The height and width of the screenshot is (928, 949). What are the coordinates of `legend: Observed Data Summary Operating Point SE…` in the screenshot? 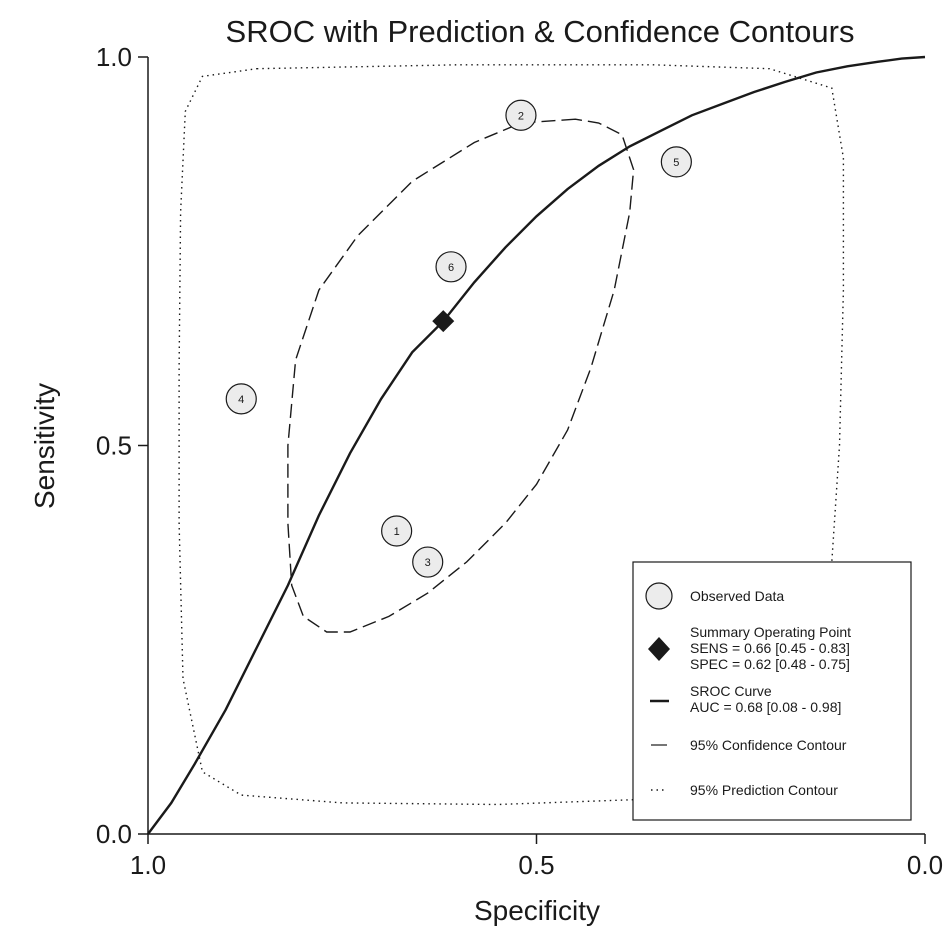 It's located at (772, 691).